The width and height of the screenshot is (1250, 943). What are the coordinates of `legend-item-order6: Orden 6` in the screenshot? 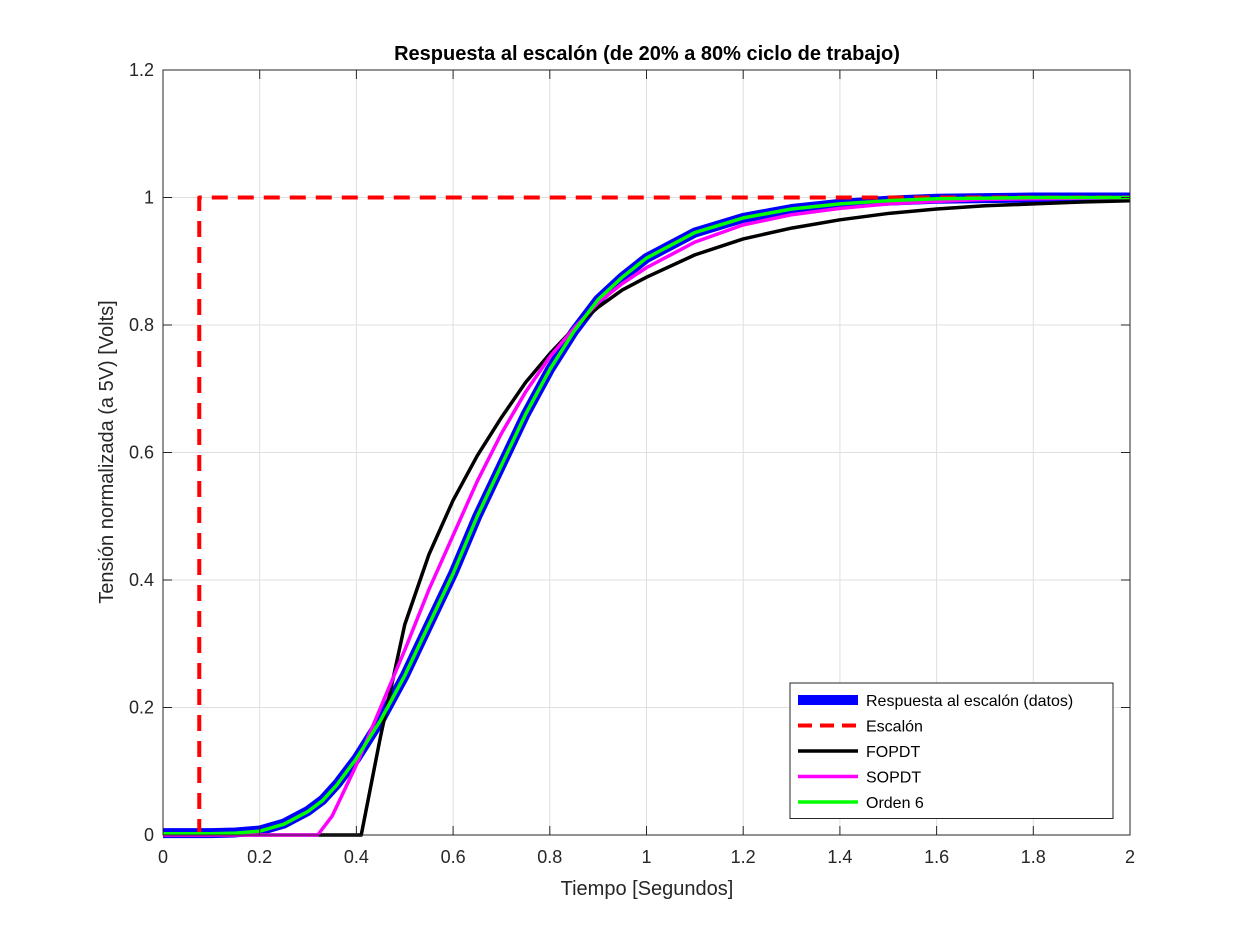 It's located at (895, 803).